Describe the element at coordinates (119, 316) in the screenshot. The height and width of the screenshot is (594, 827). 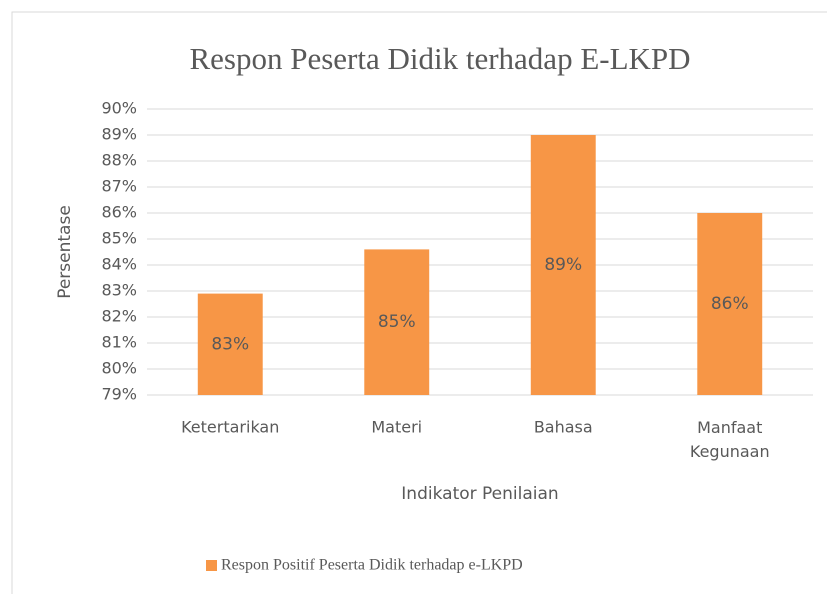
I see `y-tick-label: 82%` at that location.